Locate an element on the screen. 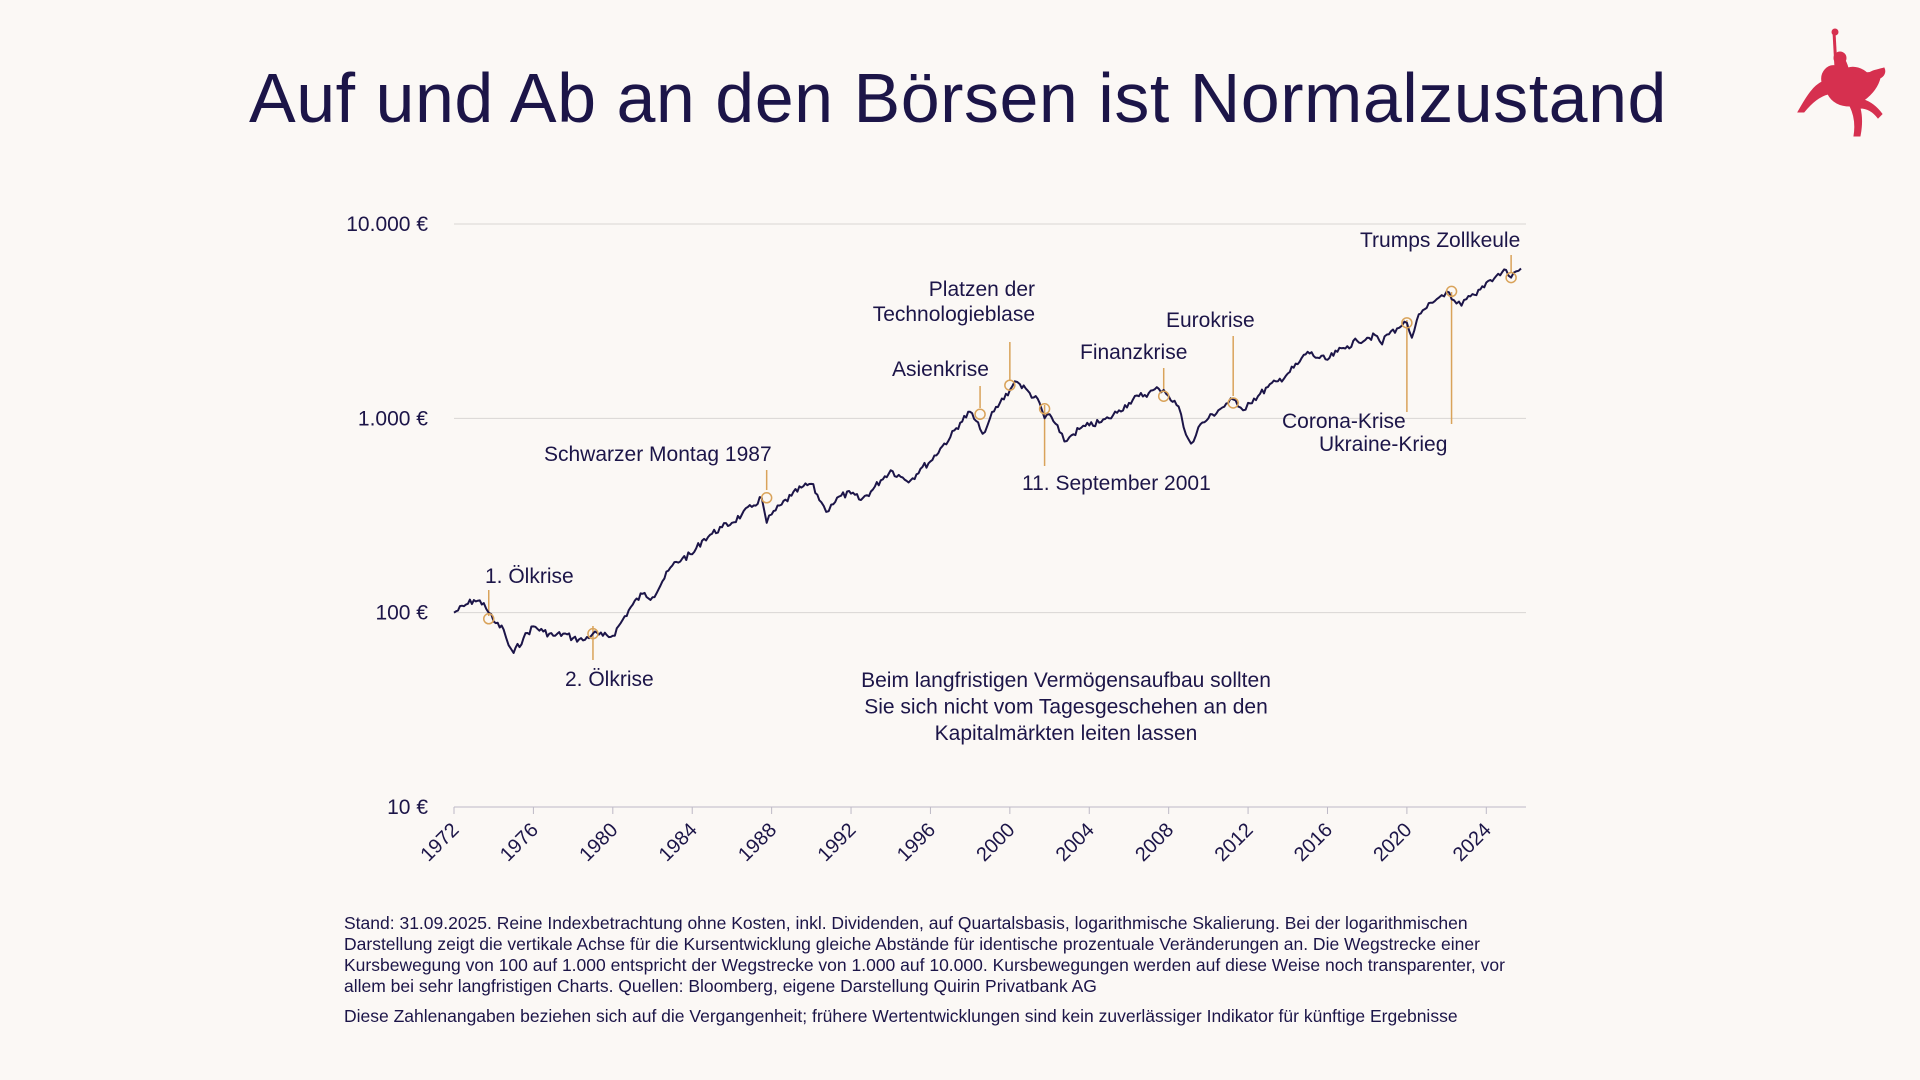 This screenshot has width=1920, height=1080. annotation-label: 1. Ölkrise is located at coordinates (529, 576).